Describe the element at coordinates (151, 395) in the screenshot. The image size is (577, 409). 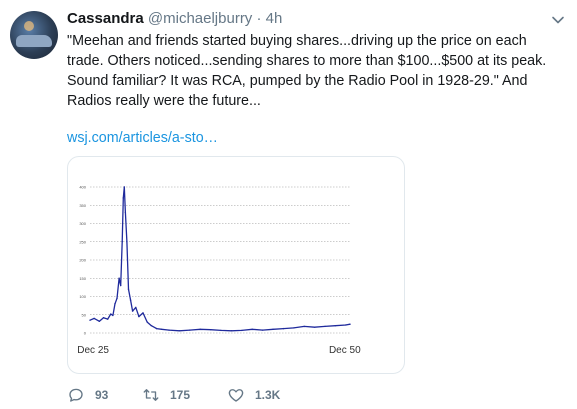
I see `retweet-icon` at that location.